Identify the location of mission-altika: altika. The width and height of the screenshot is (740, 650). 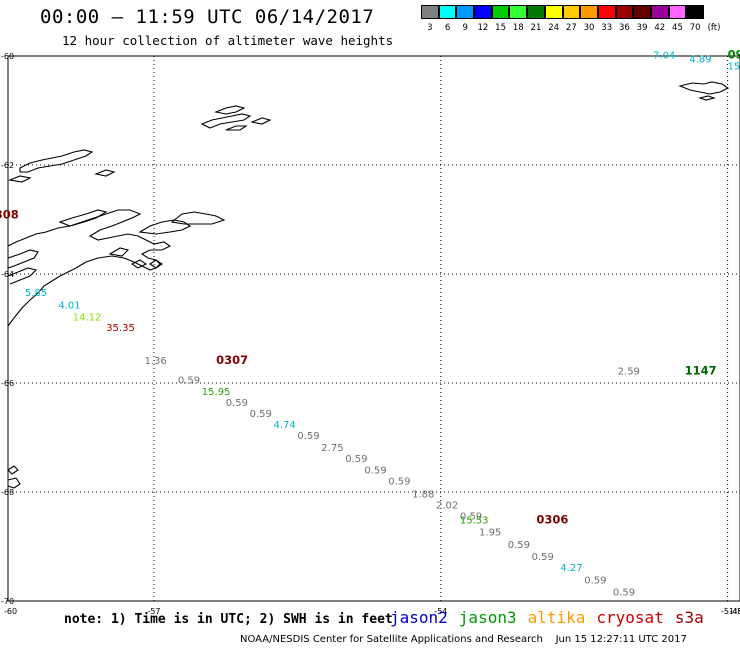
(556, 617).